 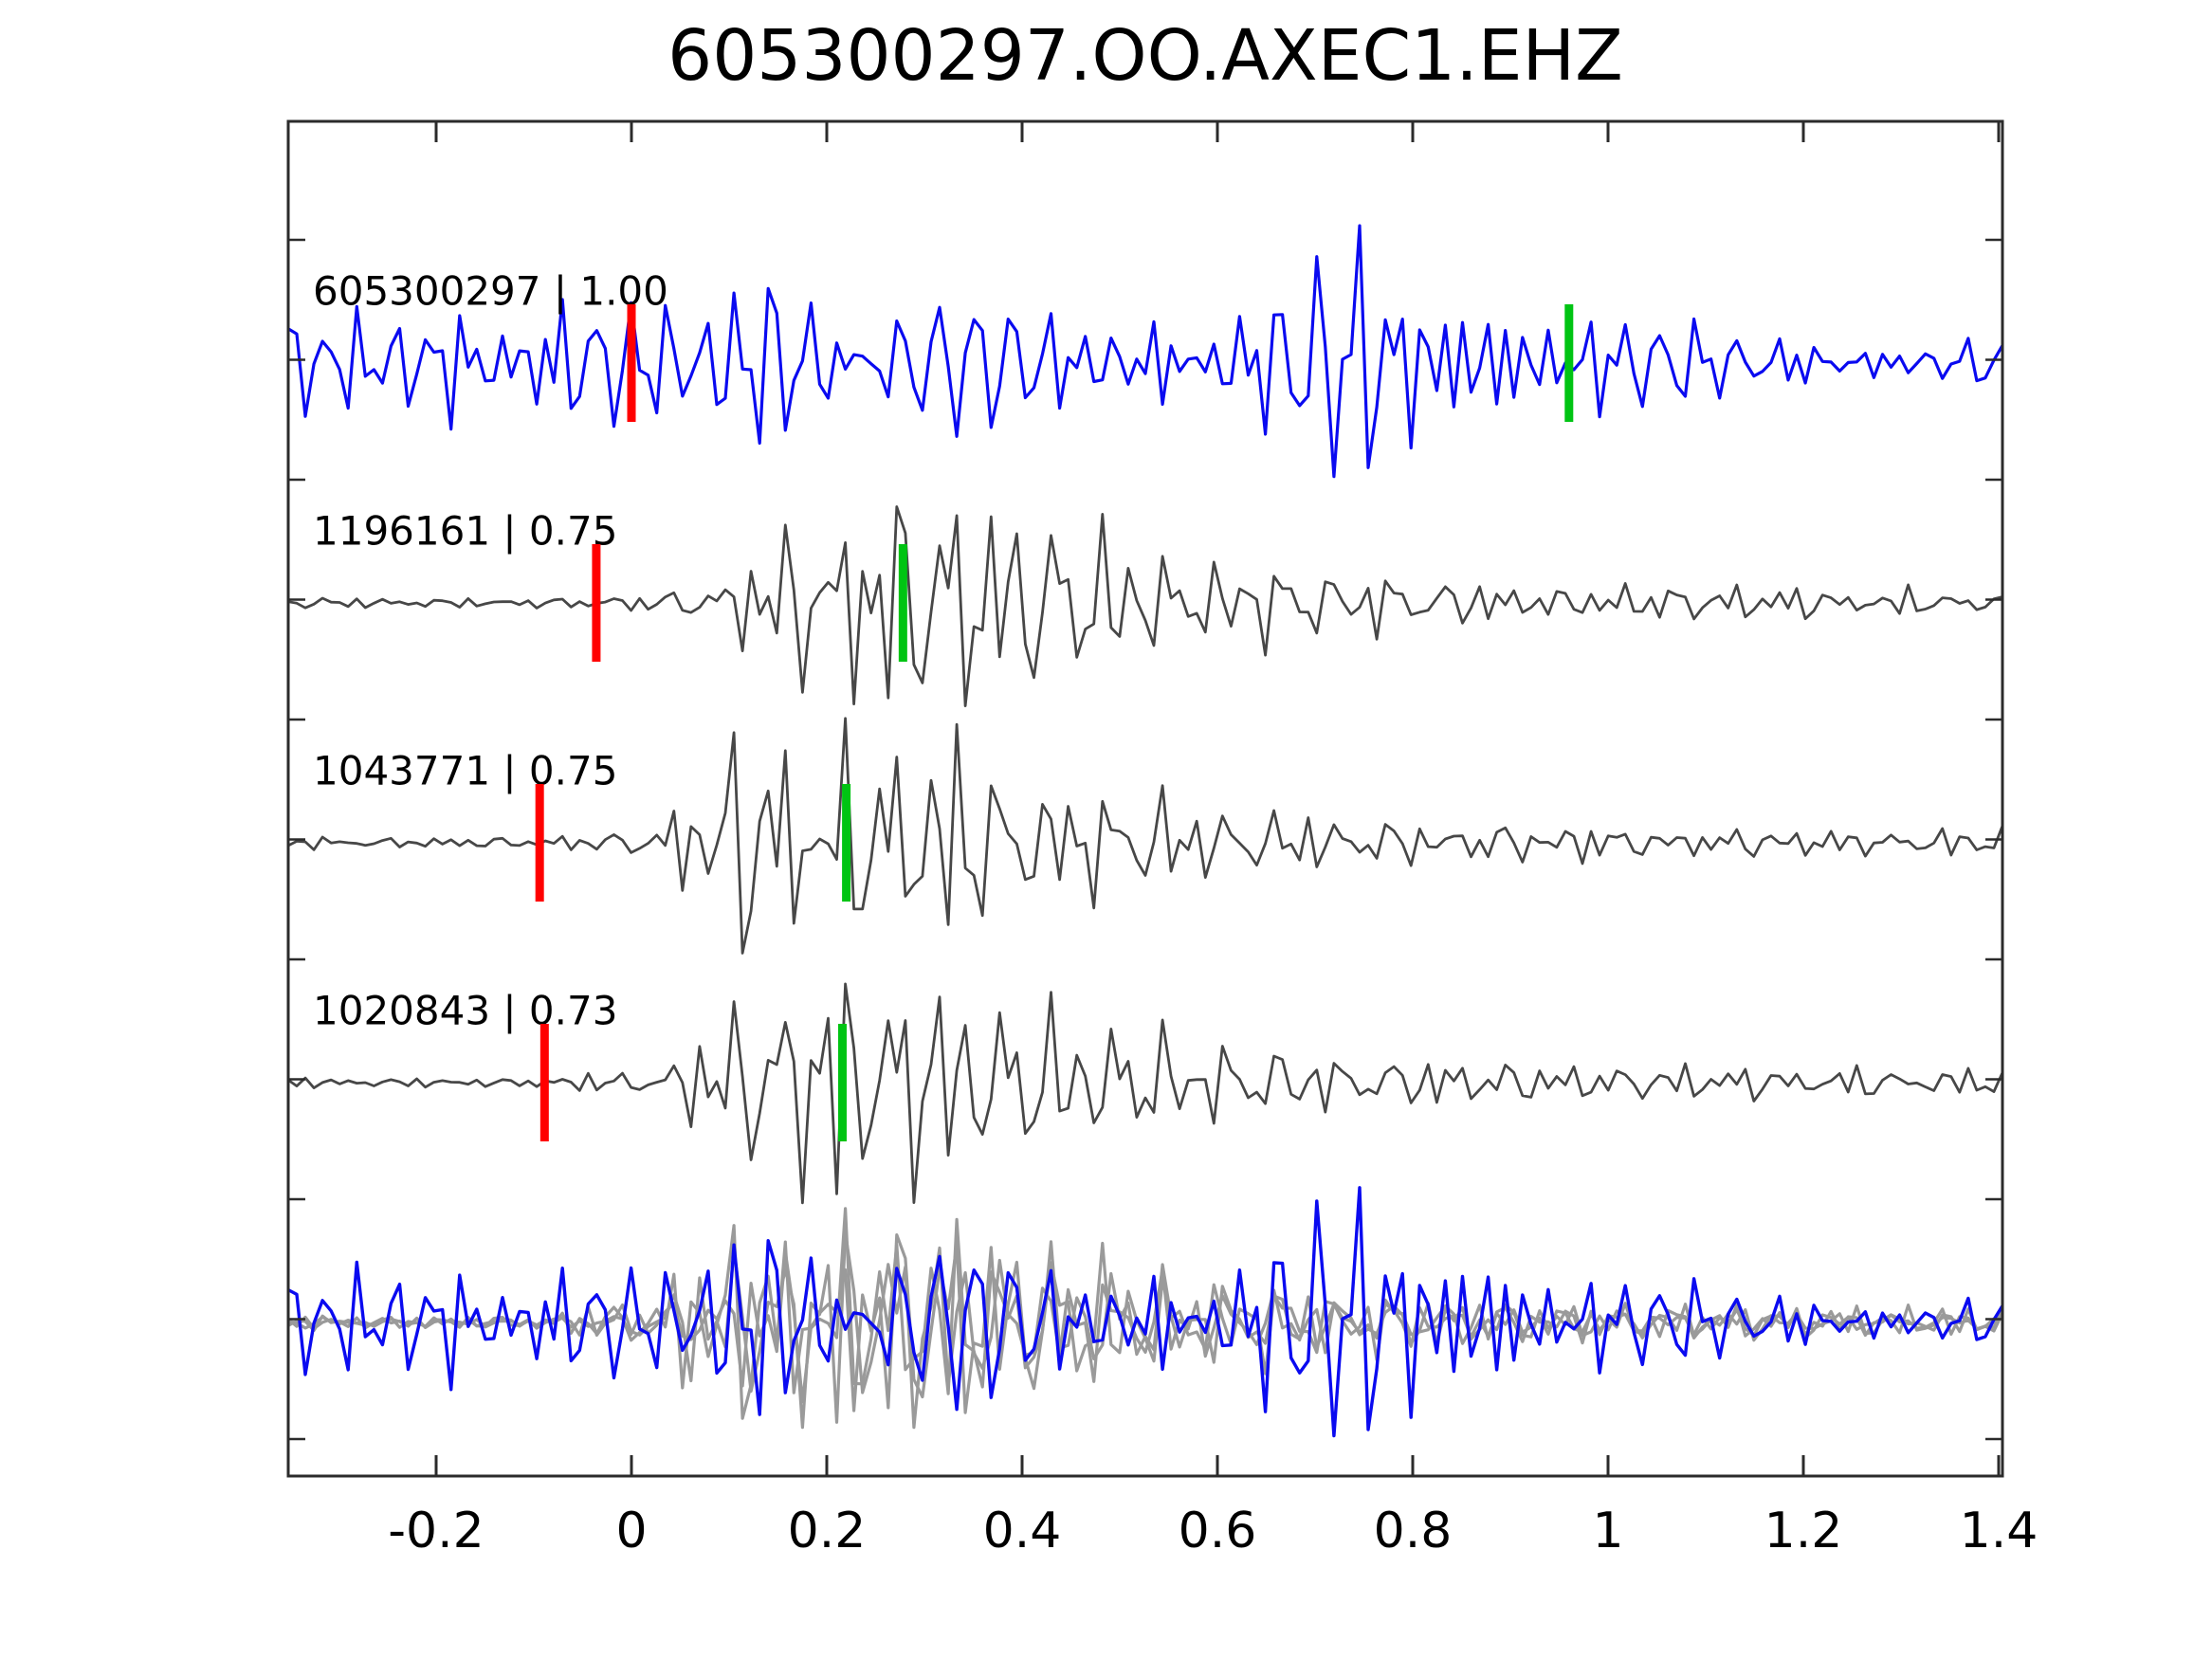 What do you see at coordinates (1999, 1531) in the screenshot?
I see `x-tick-label: 1.4` at bounding box center [1999, 1531].